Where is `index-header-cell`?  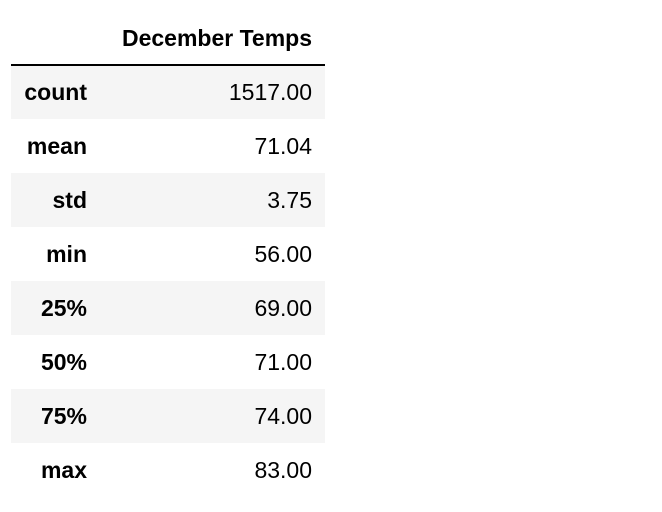 index-header-cell is located at coordinates (61, 38).